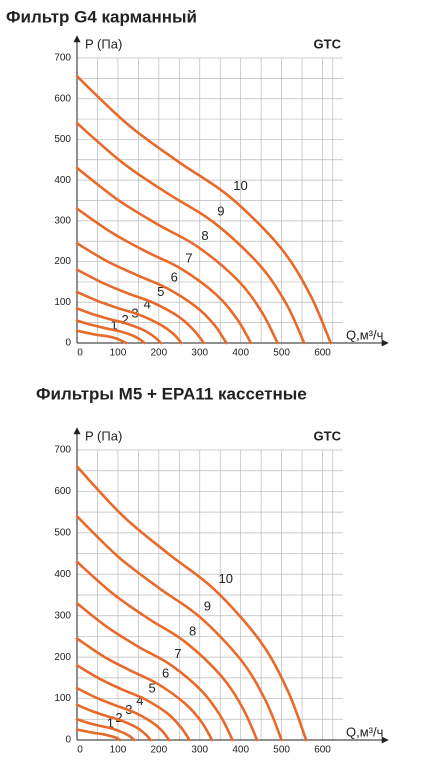  I want to click on chart-title: Фильтры М5 + EPA11 кассетные, so click(171, 393).